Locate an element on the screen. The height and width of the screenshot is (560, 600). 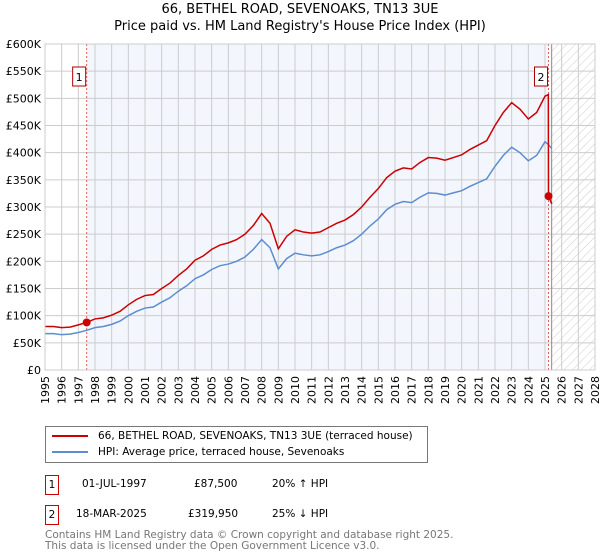
y-tick-label: £200K is located at coordinates (24, 261).